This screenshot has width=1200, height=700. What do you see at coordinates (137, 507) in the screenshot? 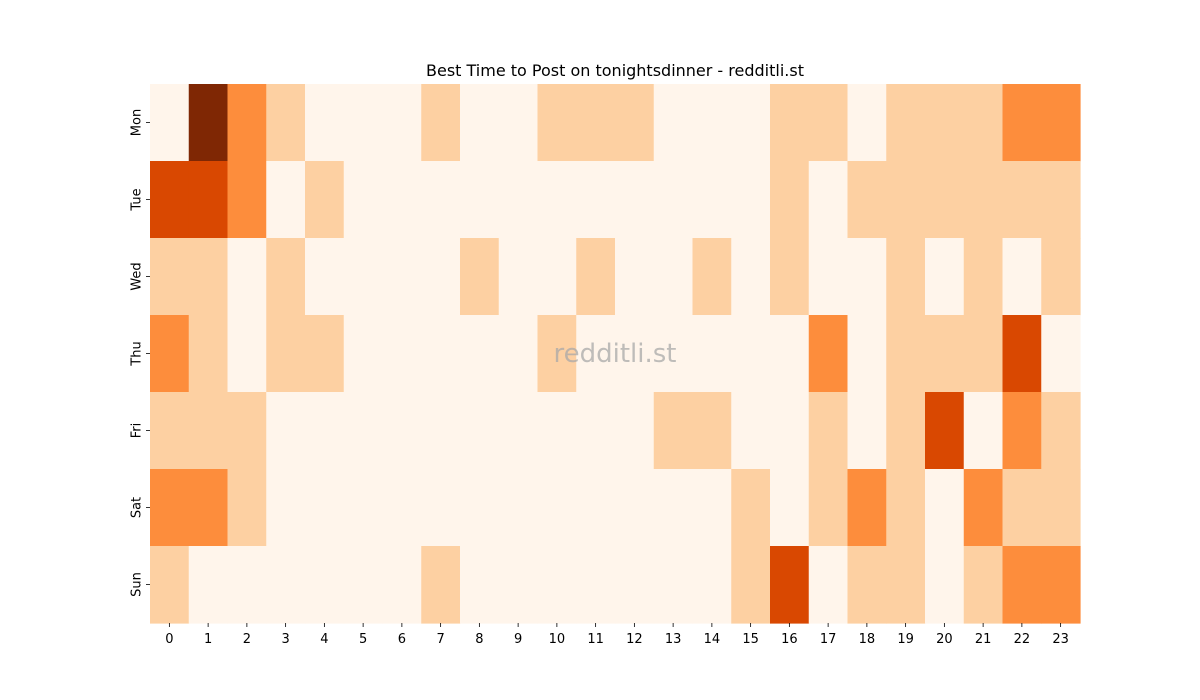
I see `y-tick-label: Sat` at bounding box center [137, 507].